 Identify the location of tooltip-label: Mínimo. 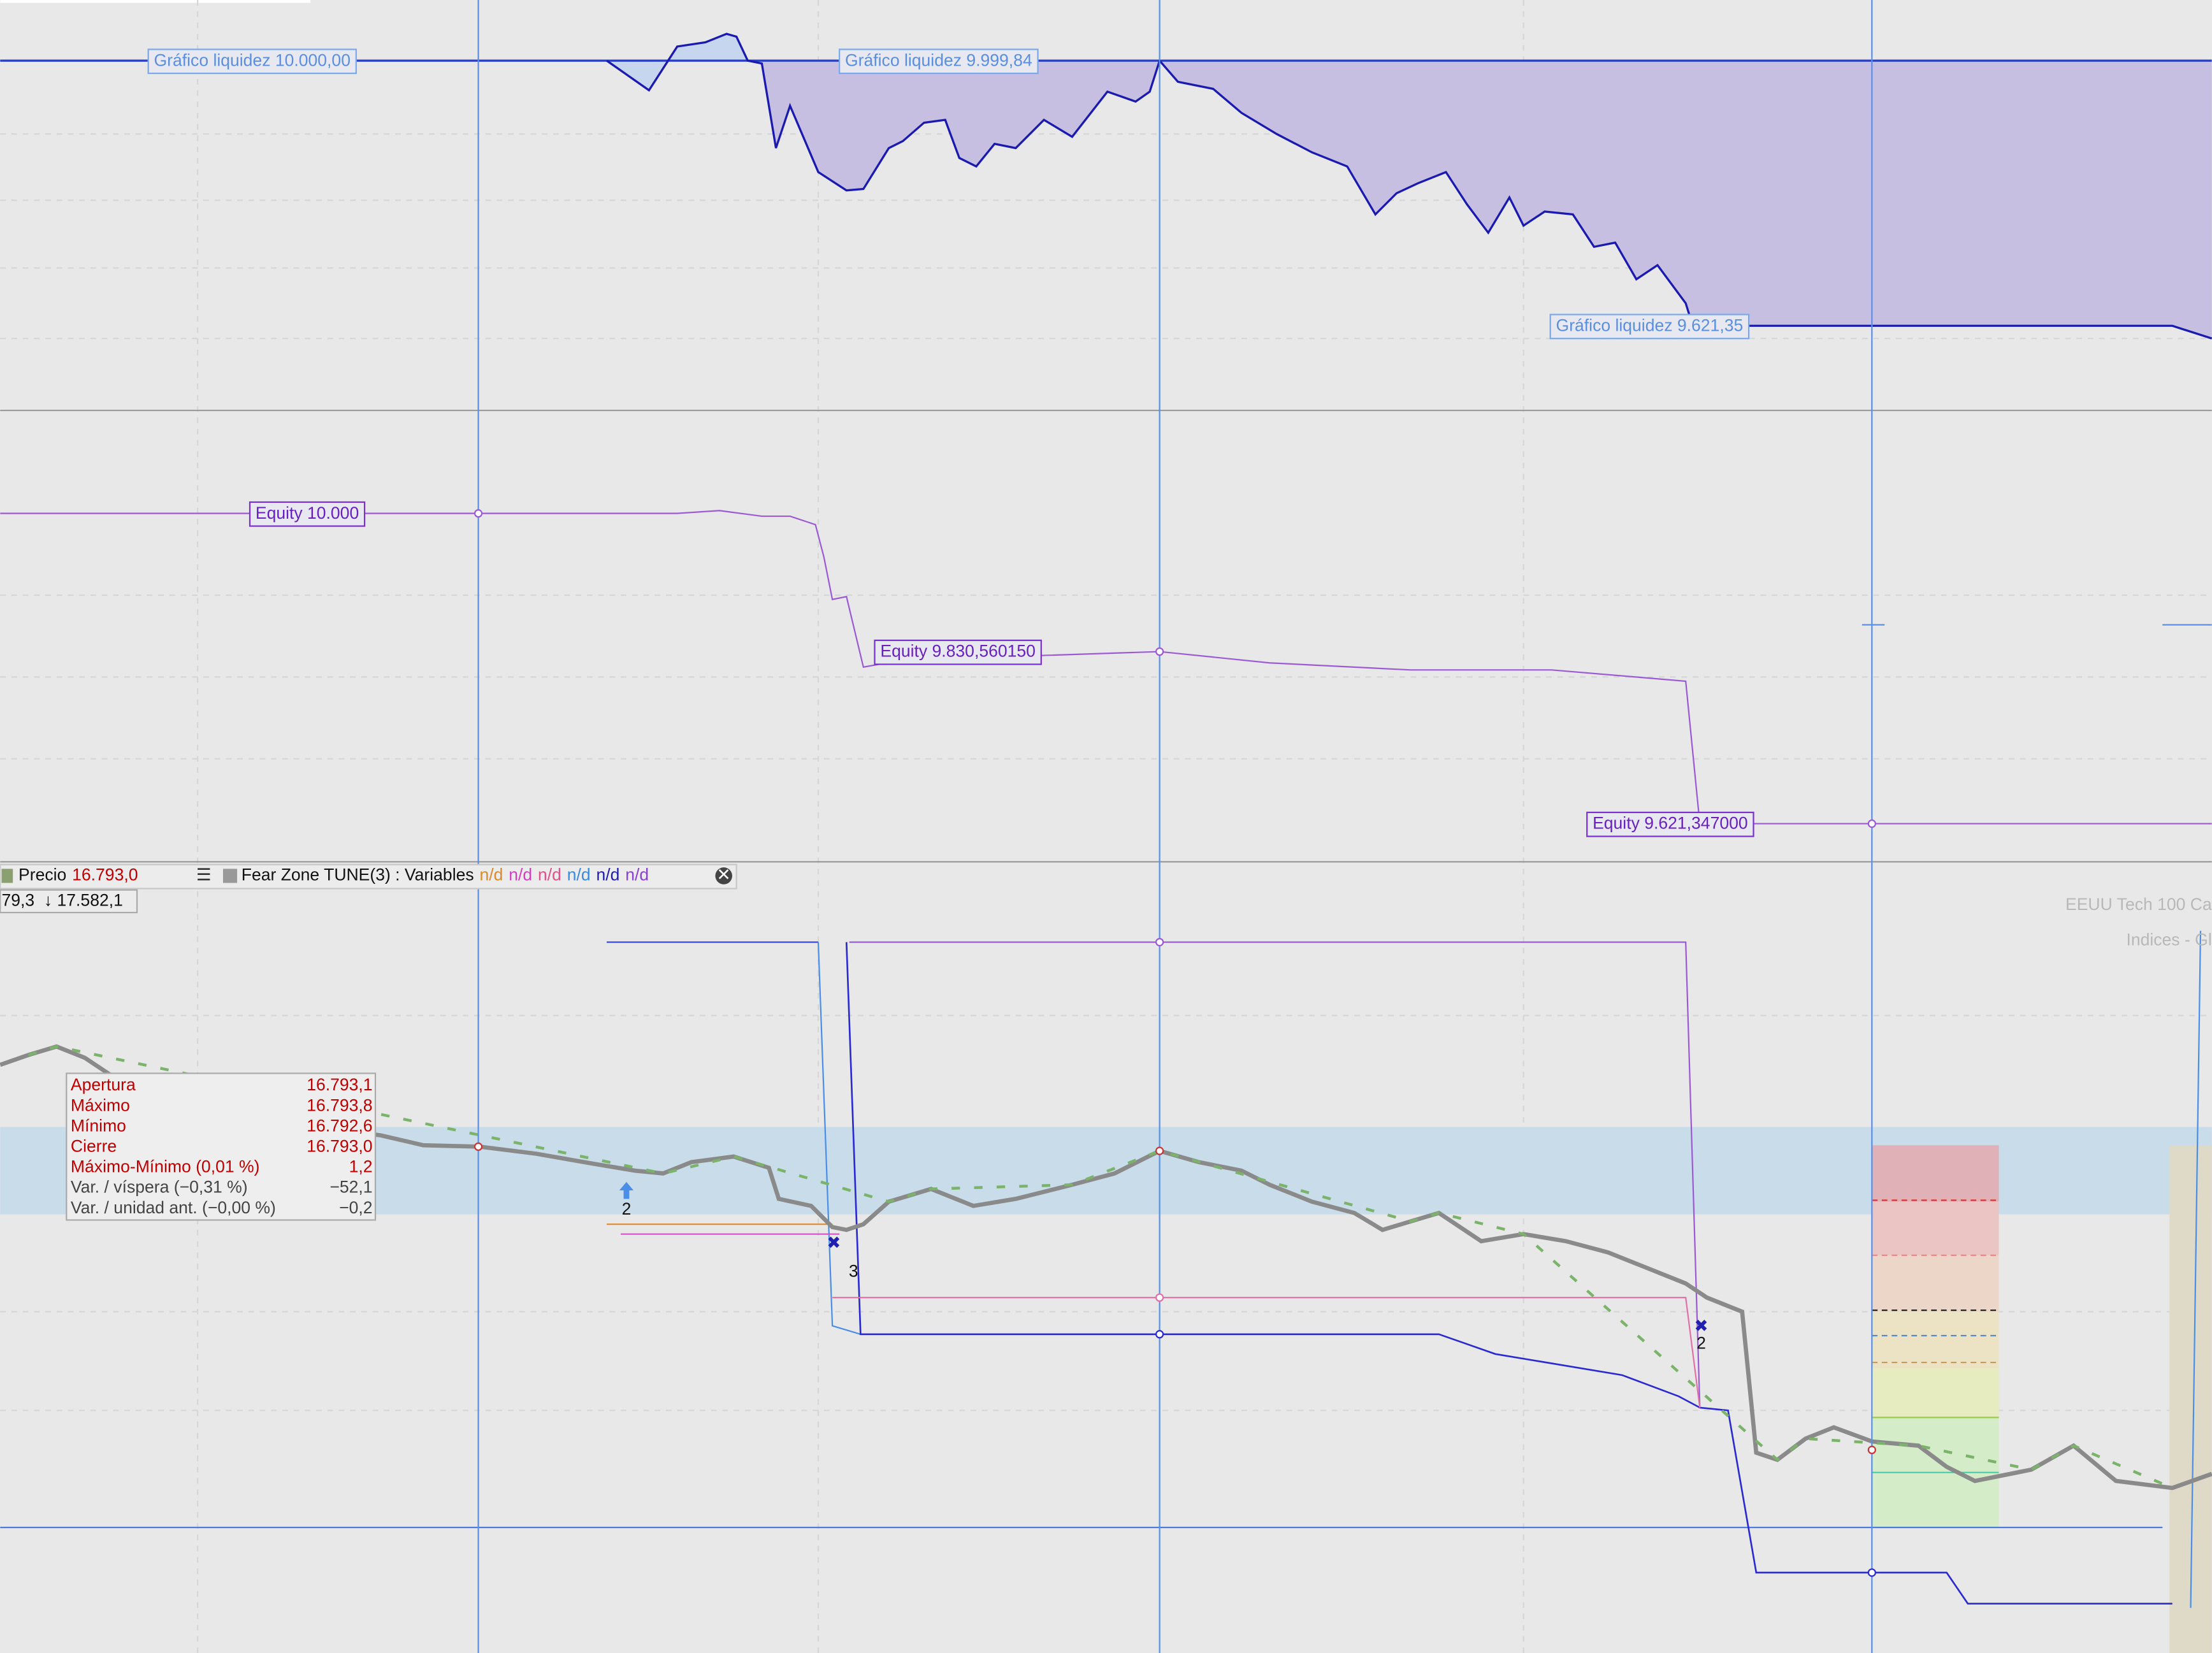
(98, 1125).